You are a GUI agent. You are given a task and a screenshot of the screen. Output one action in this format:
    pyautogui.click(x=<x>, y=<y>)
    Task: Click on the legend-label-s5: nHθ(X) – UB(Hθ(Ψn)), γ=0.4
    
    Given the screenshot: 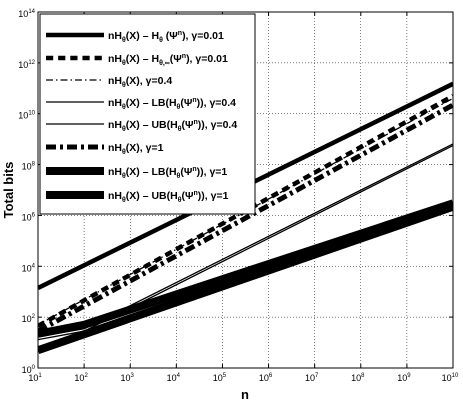 What is the action you would take?
    pyautogui.click(x=172, y=126)
    